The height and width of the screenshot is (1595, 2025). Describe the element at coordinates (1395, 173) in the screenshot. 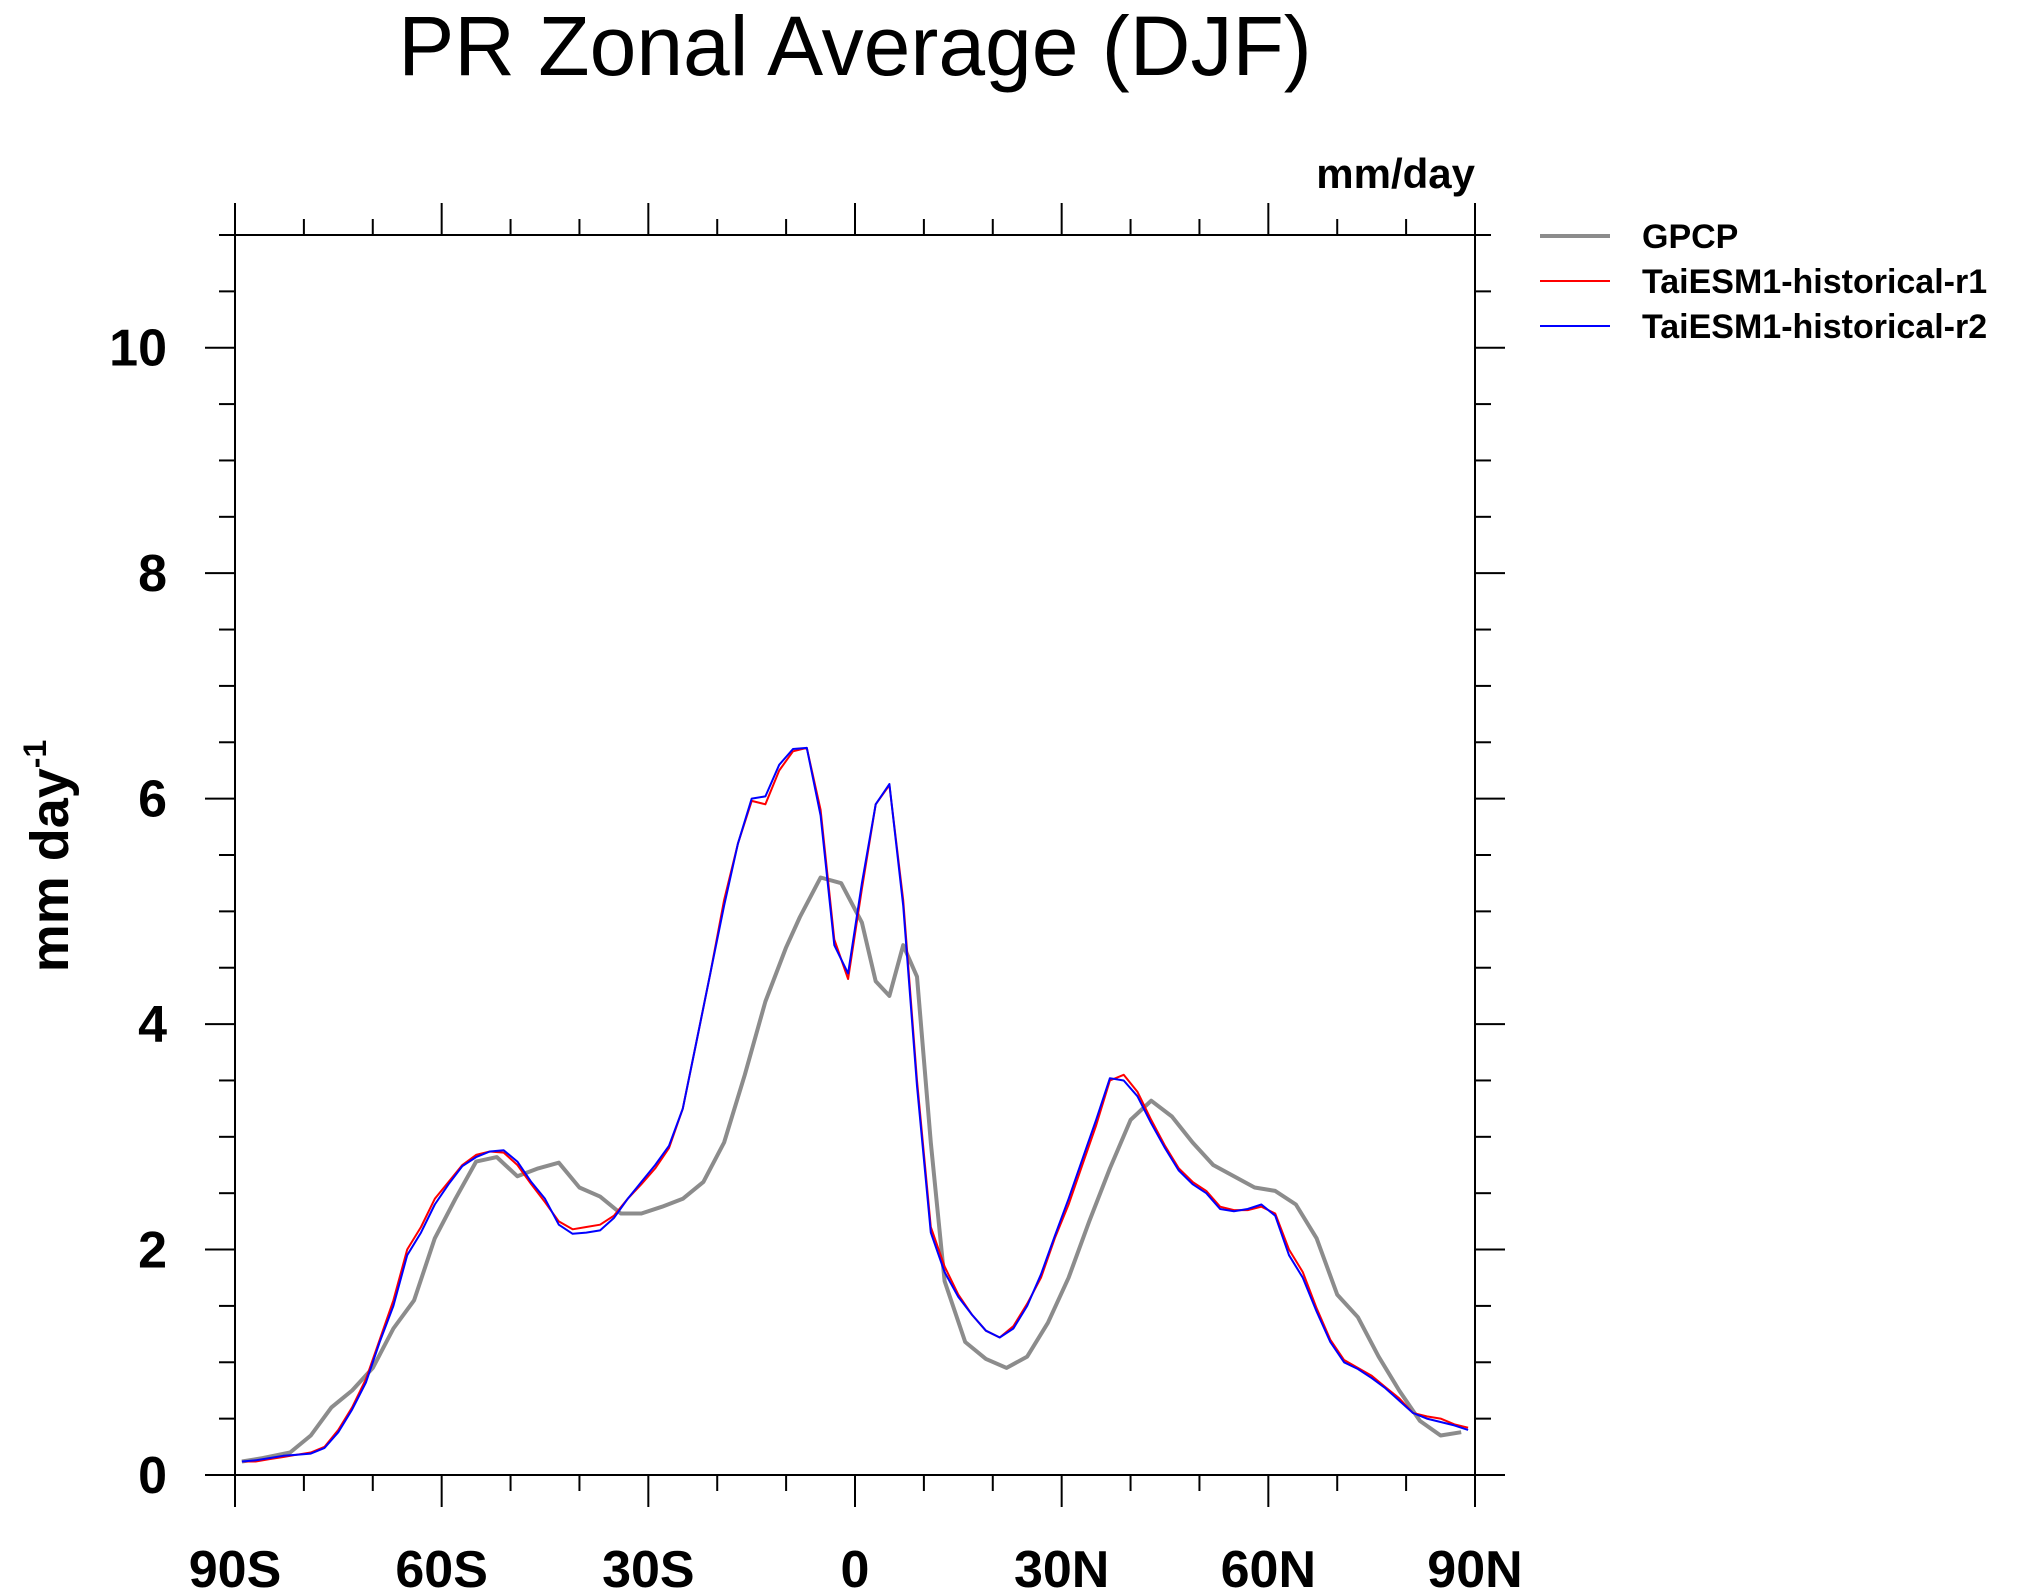

I see `units-label: mm/day` at that location.